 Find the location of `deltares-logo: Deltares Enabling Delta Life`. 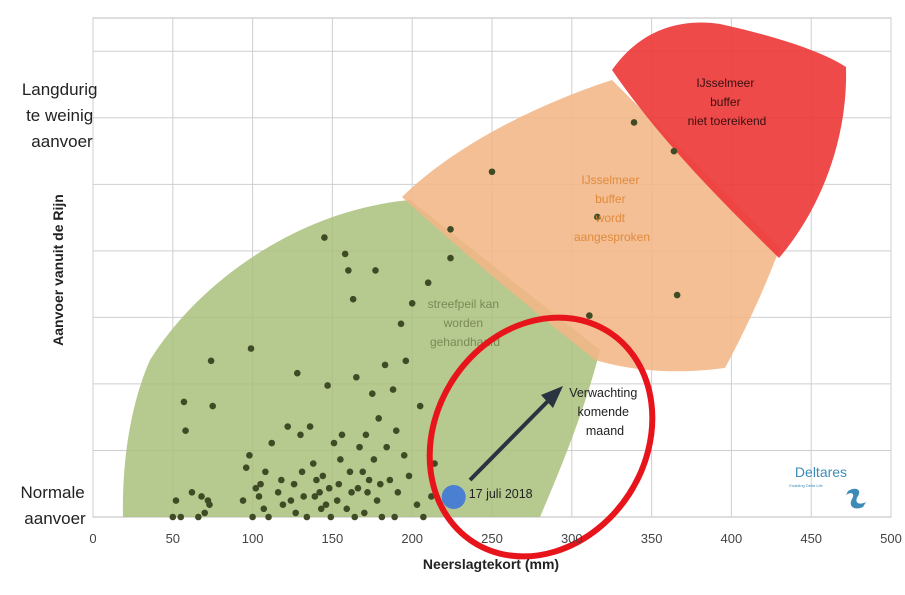

deltares-logo: Deltares Enabling Delta Life is located at coordinates (827, 486).